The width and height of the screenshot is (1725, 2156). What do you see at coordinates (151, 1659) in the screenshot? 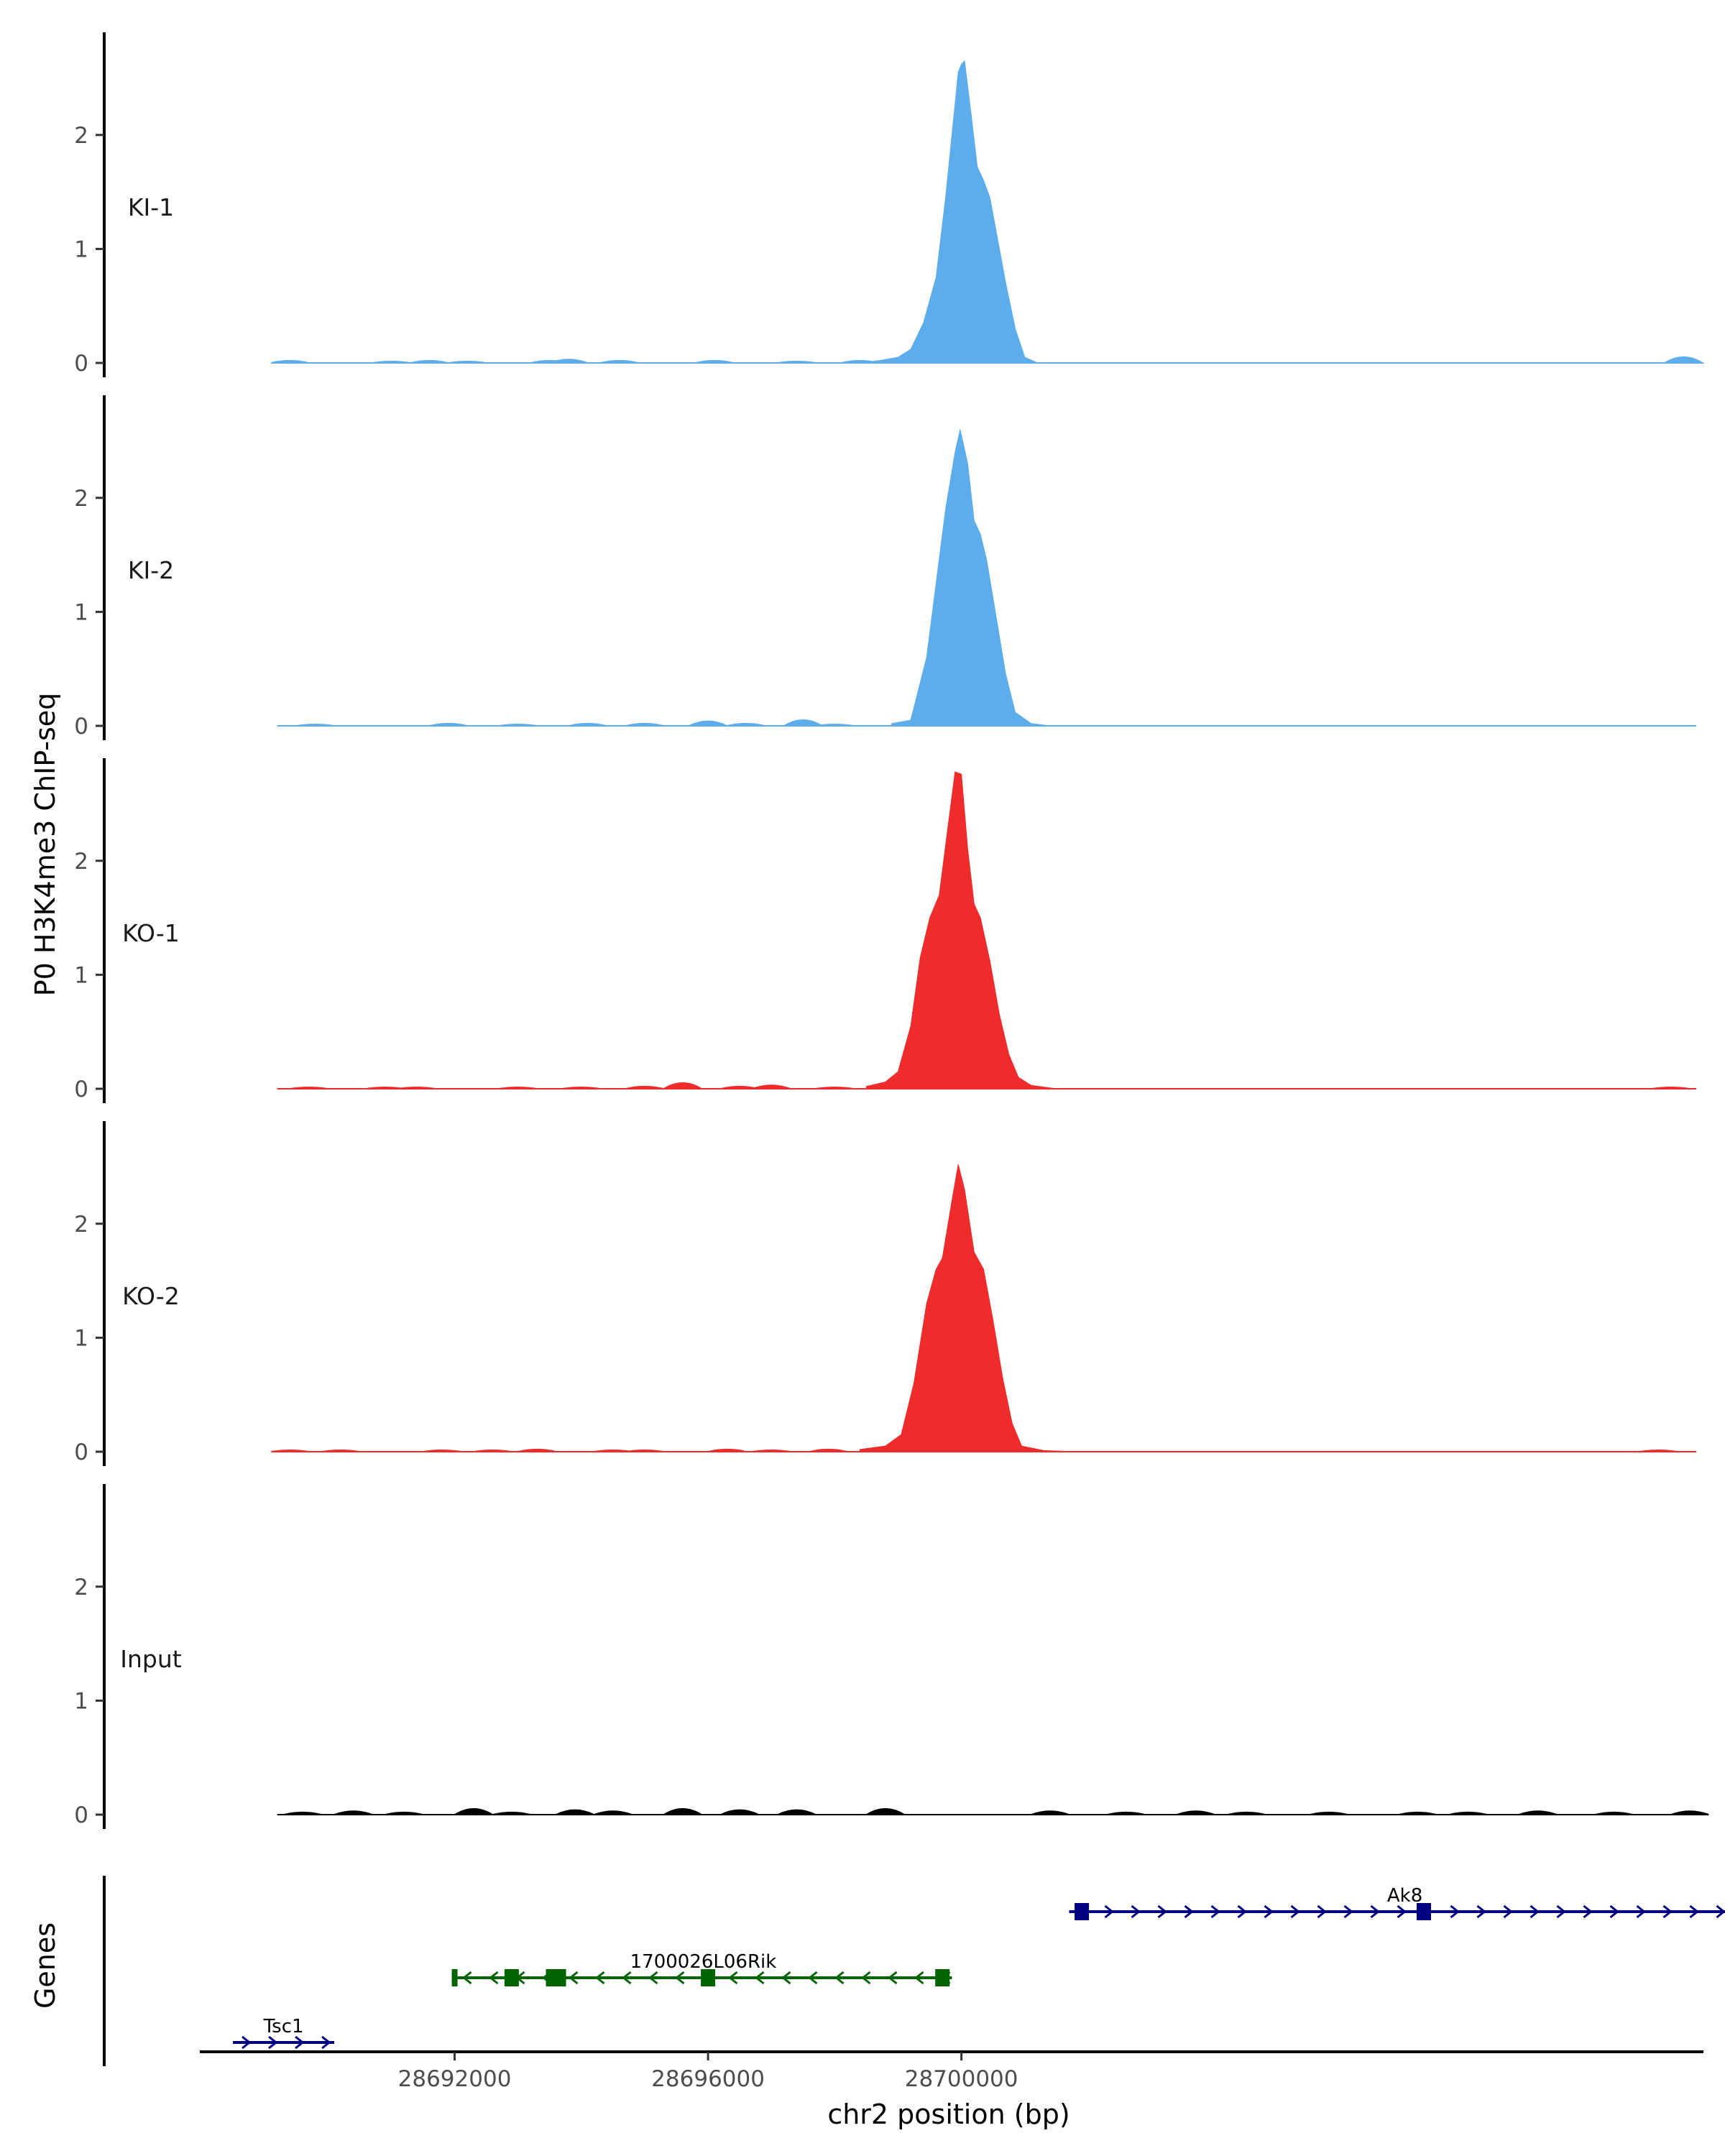
I see `sample-label: Input` at bounding box center [151, 1659].